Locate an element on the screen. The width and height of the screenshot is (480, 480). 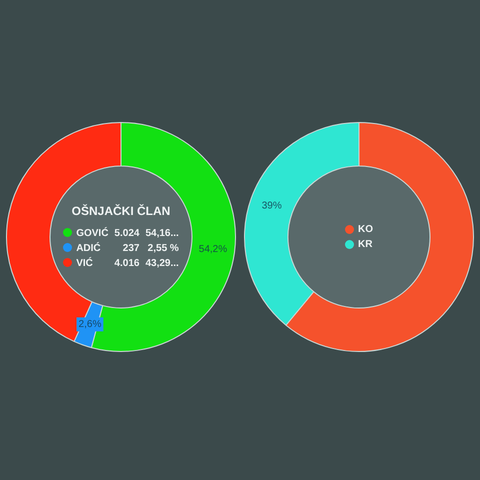
text: OŠNJAČKI ČLAN is located at coordinates (121, 211).